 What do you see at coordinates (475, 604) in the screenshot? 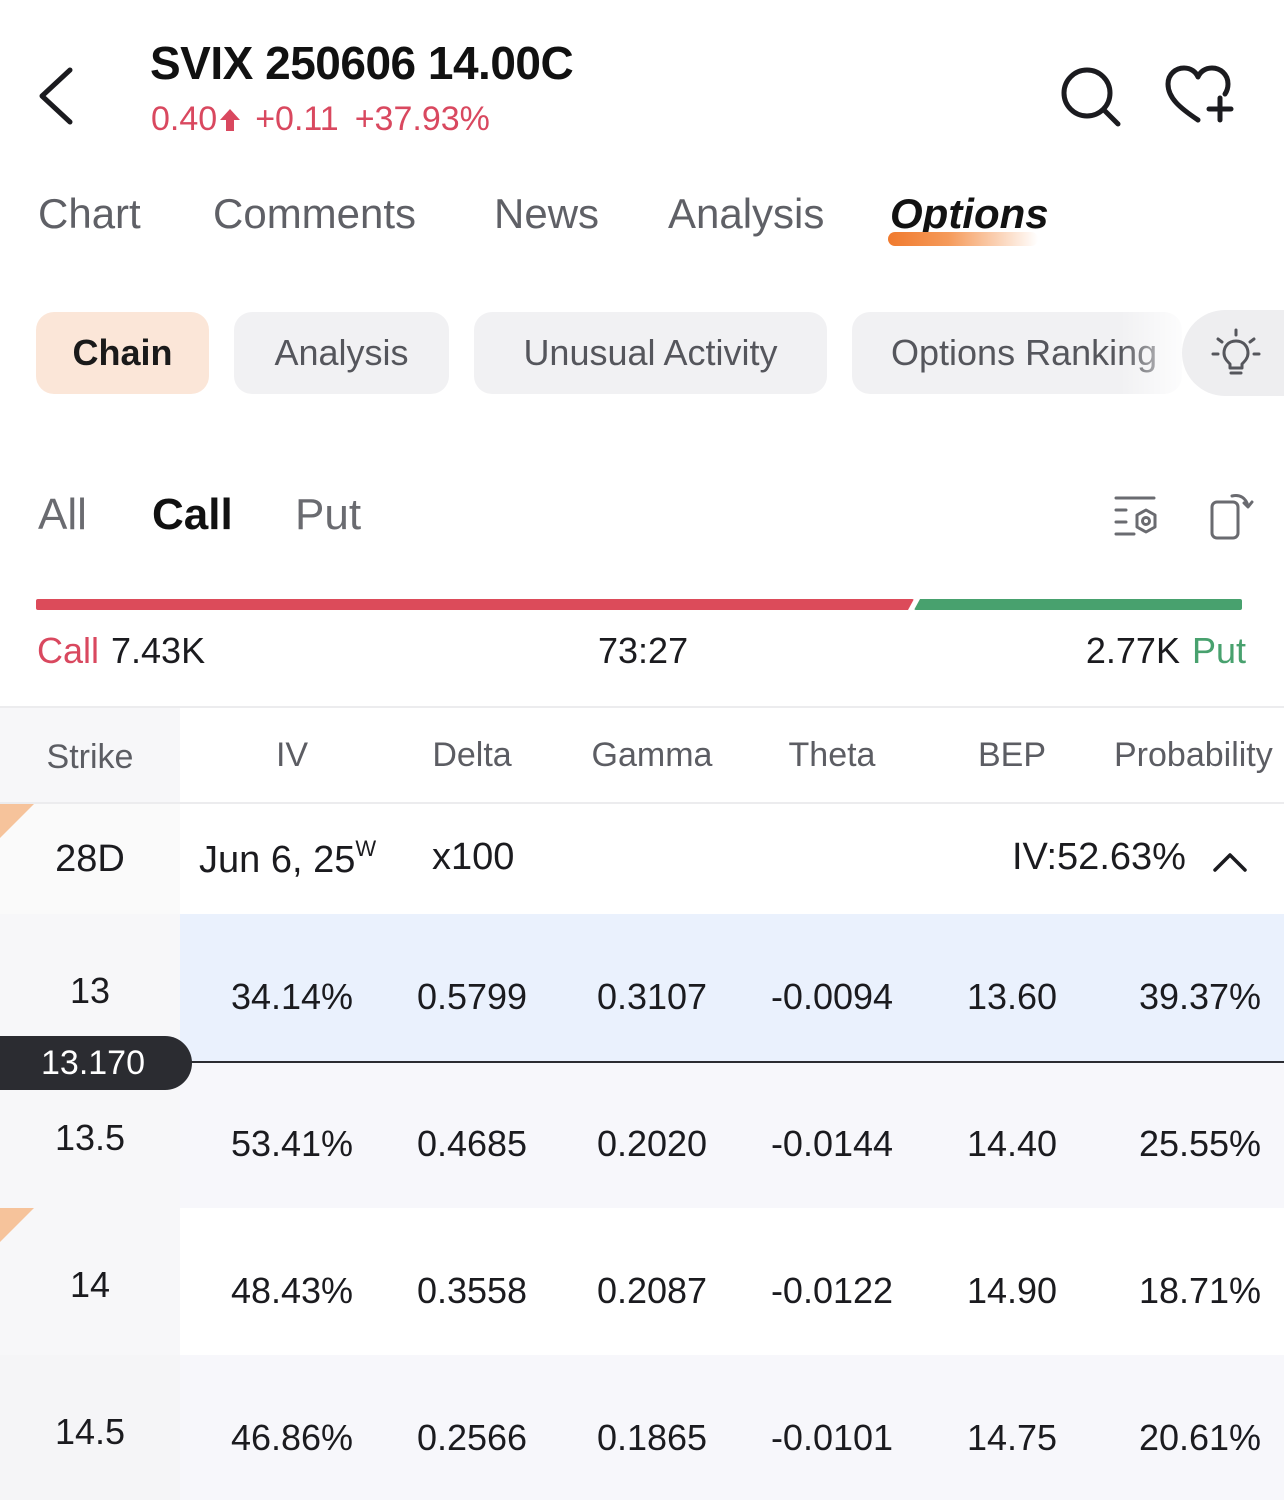
I see `call-volume-bar` at bounding box center [475, 604].